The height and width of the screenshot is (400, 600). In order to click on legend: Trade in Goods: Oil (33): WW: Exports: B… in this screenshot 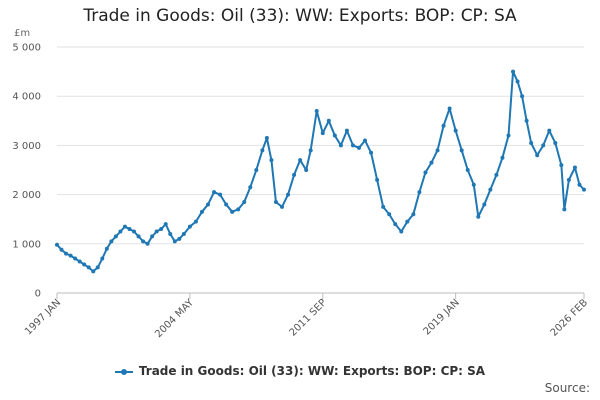, I will do `click(300, 371)`.